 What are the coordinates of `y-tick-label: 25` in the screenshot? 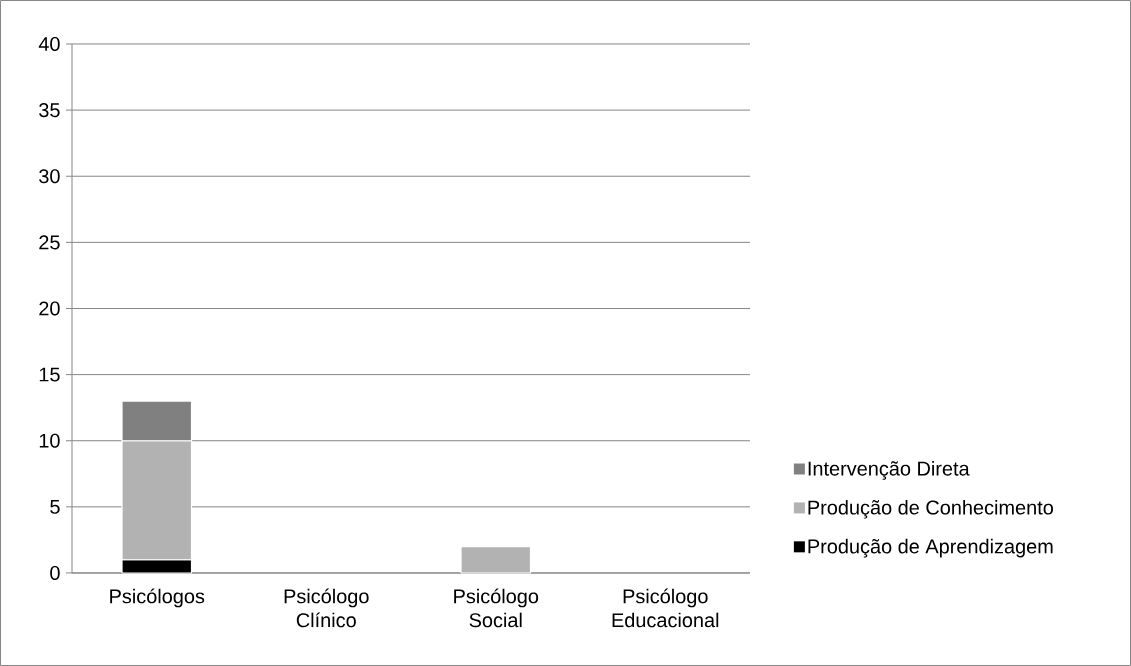 It's located at (49, 242).